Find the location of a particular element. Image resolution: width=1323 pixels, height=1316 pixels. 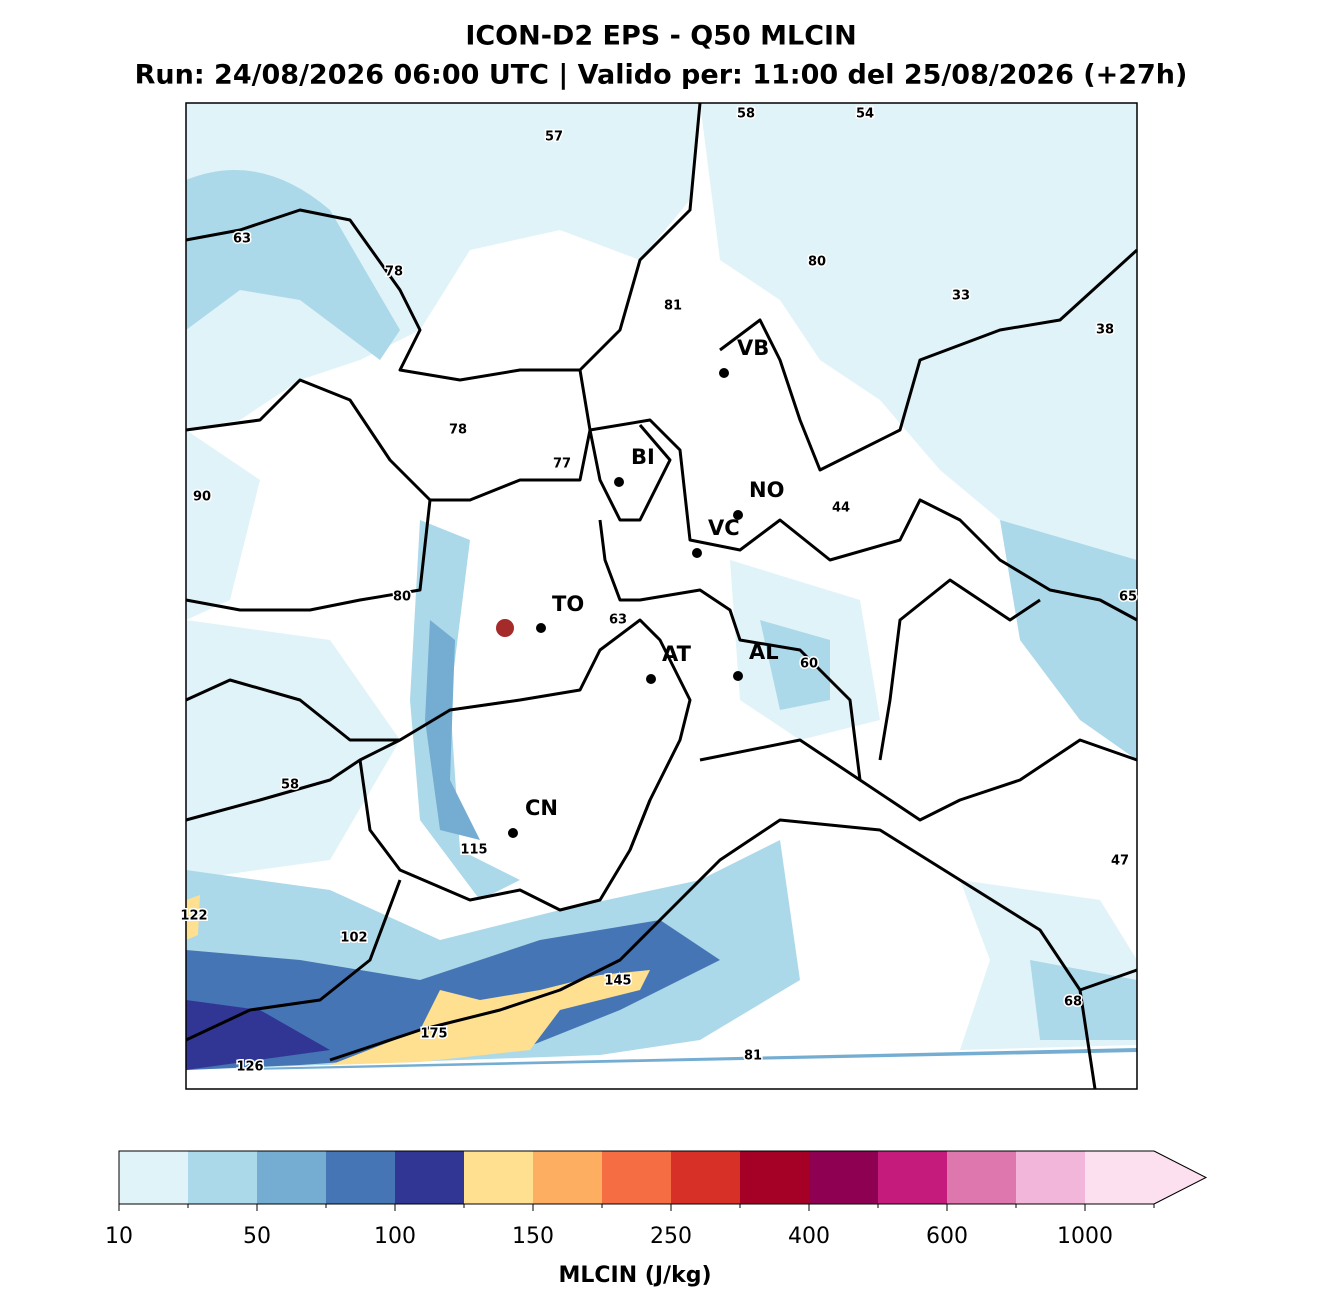

city-label: BI is located at coordinates (643, 457).